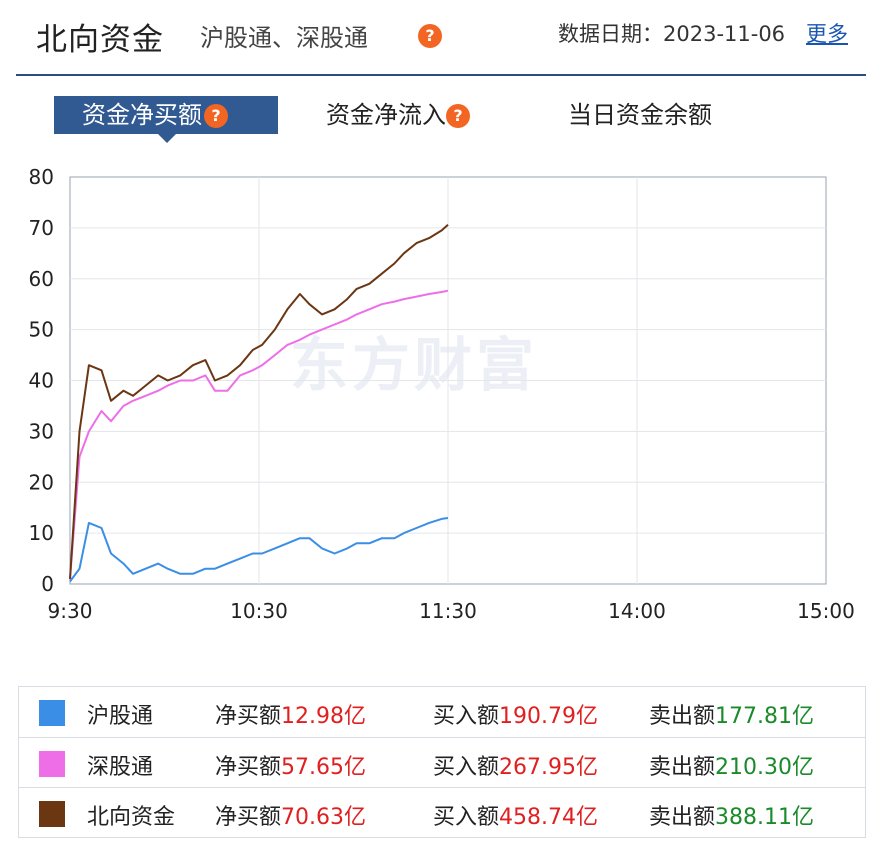  I want to click on header: 北向资金 沪股通、深股通 ? 数据日期：2023-11-06 更多, so click(444, 39).